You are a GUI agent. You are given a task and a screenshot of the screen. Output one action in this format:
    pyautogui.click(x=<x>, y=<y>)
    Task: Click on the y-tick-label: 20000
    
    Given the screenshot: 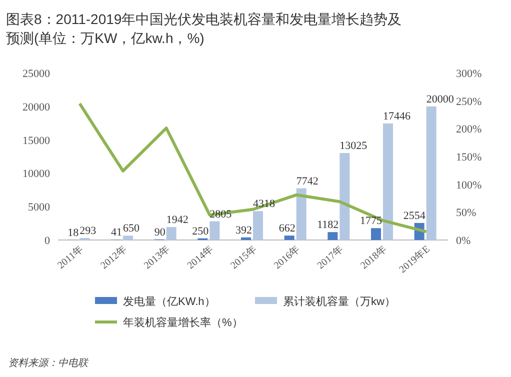 What is the action you would take?
    pyautogui.click(x=36, y=107)
    